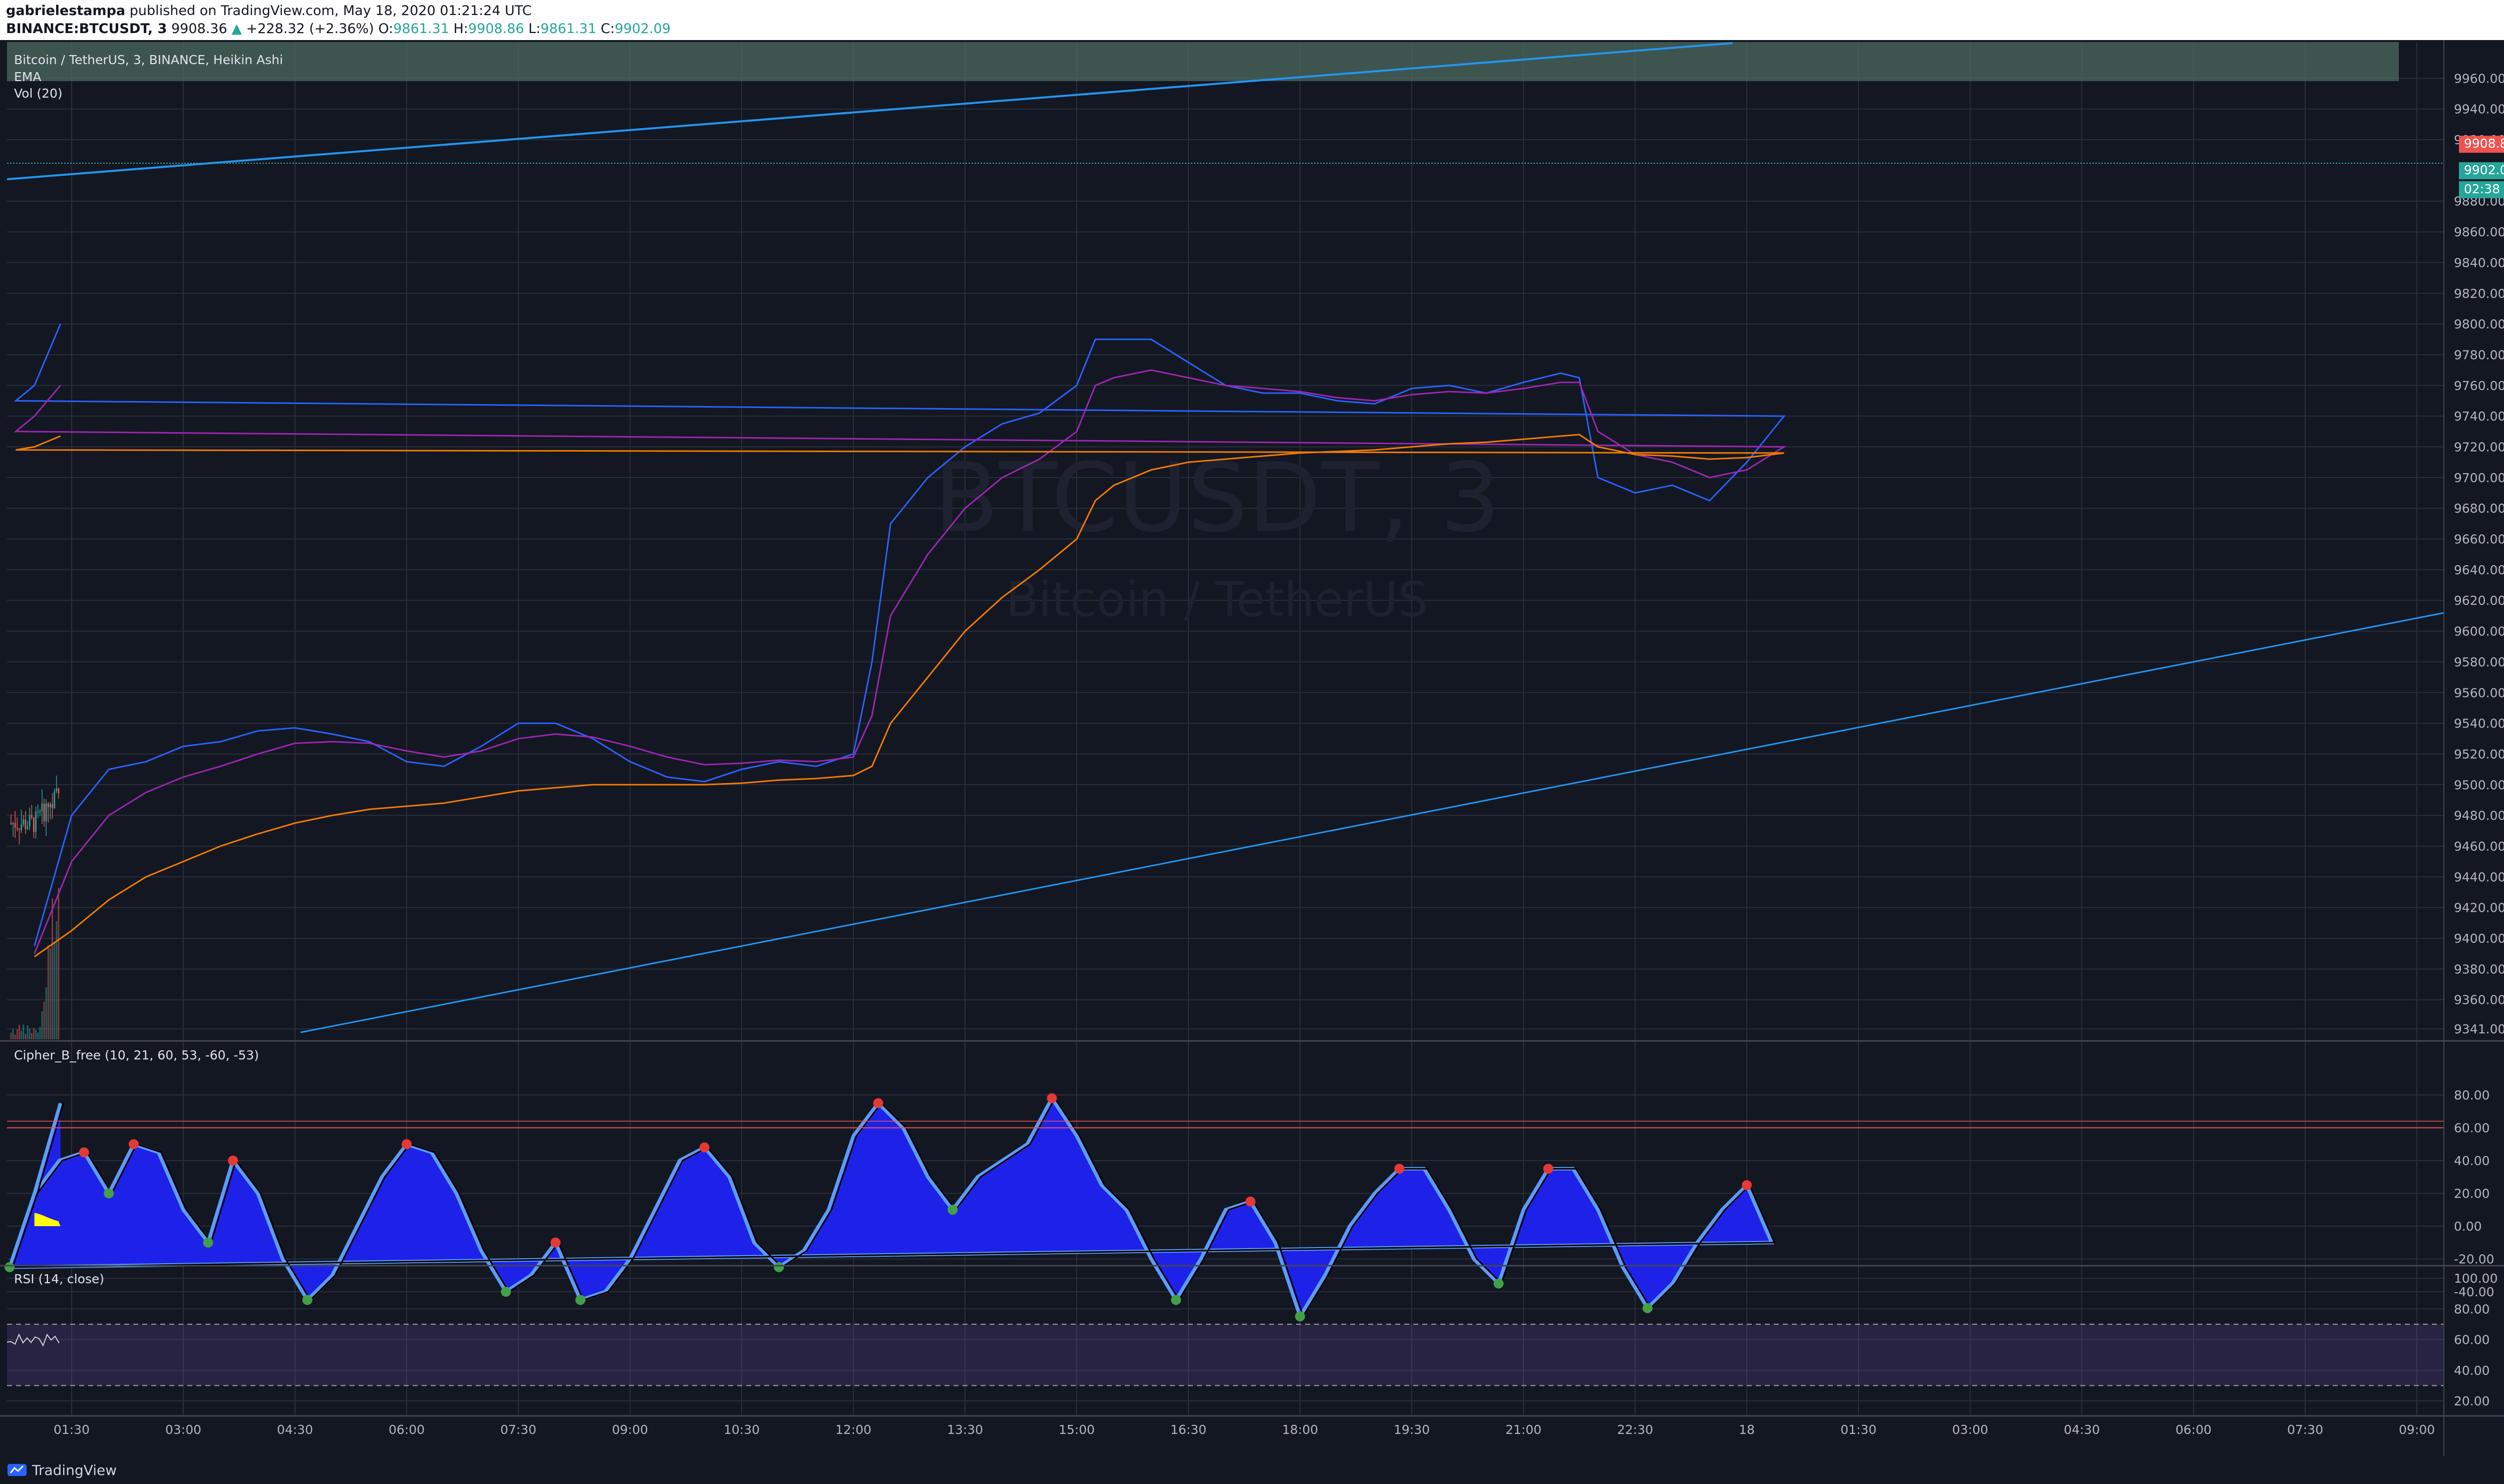  What do you see at coordinates (1217, 599) in the screenshot?
I see `watermark-name: Bitcoin / TetherUS` at bounding box center [1217, 599].